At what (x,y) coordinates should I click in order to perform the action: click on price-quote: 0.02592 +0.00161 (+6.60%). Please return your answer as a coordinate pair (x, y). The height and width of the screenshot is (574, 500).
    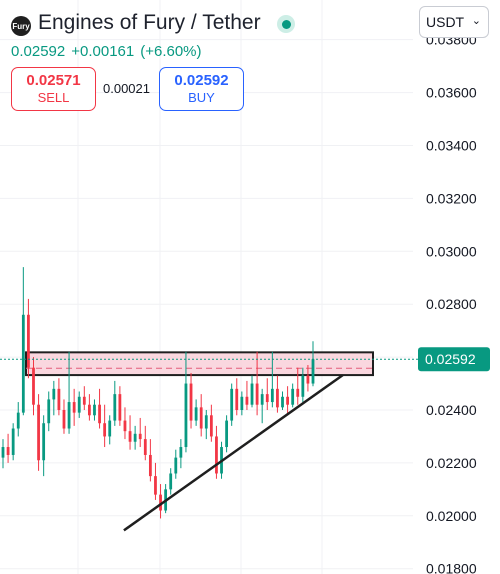
    Looking at the image, I should click on (109, 51).